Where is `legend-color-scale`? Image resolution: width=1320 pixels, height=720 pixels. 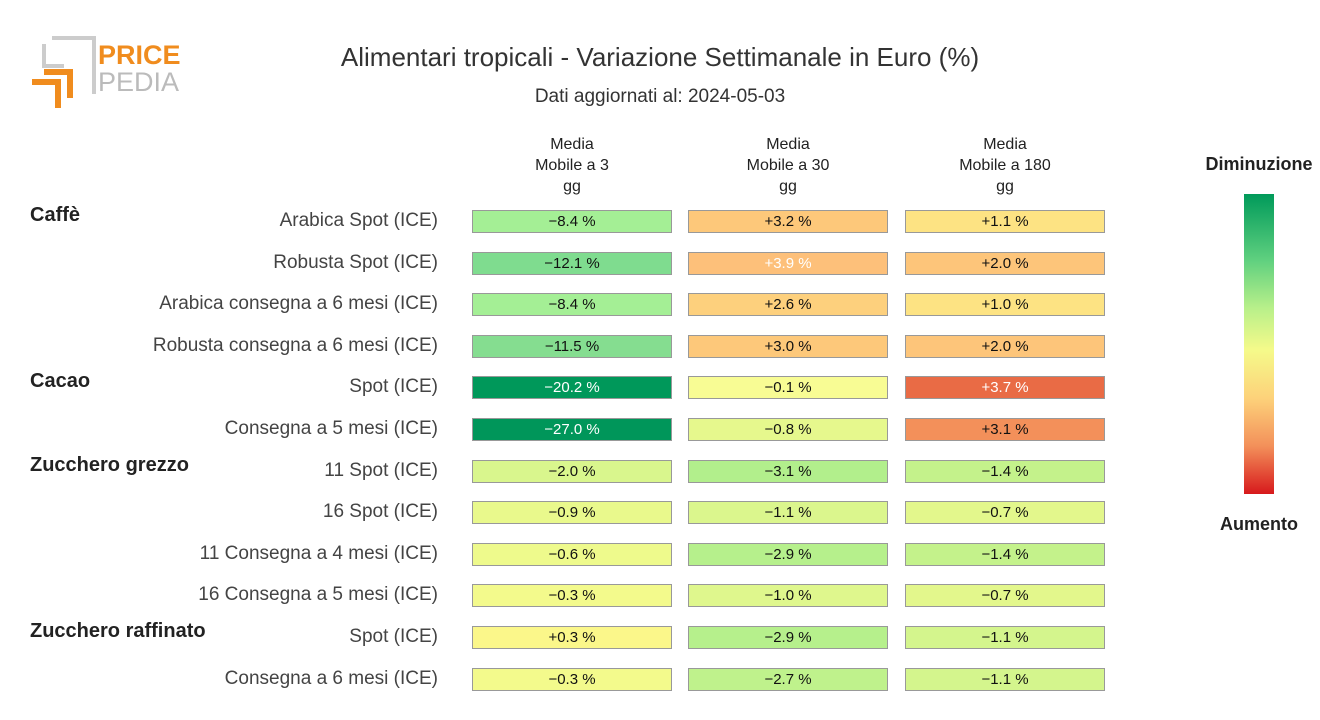 legend-color-scale is located at coordinates (1259, 344).